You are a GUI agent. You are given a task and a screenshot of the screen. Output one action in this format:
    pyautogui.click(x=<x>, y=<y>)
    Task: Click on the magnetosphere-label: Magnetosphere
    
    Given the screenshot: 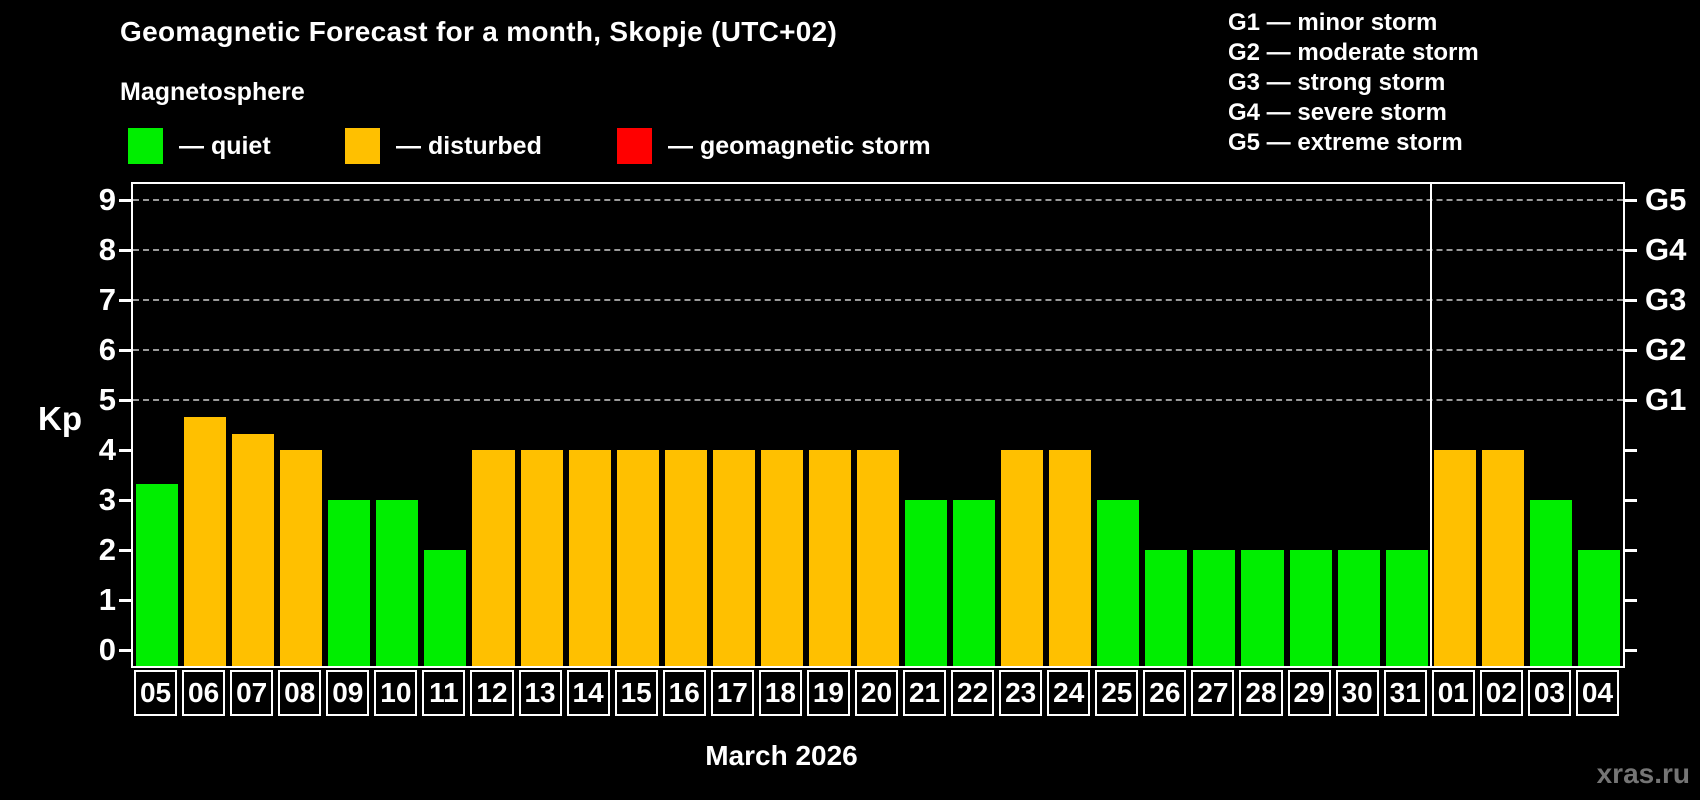 What is the action you would take?
    pyautogui.click(x=212, y=92)
    